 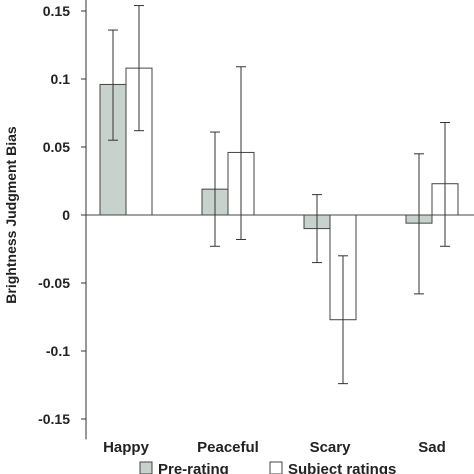 What do you see at coordinates (58, 351) in the screenshot?
I see `y-tick-label: -0.1` at bounding box center [58, 351].